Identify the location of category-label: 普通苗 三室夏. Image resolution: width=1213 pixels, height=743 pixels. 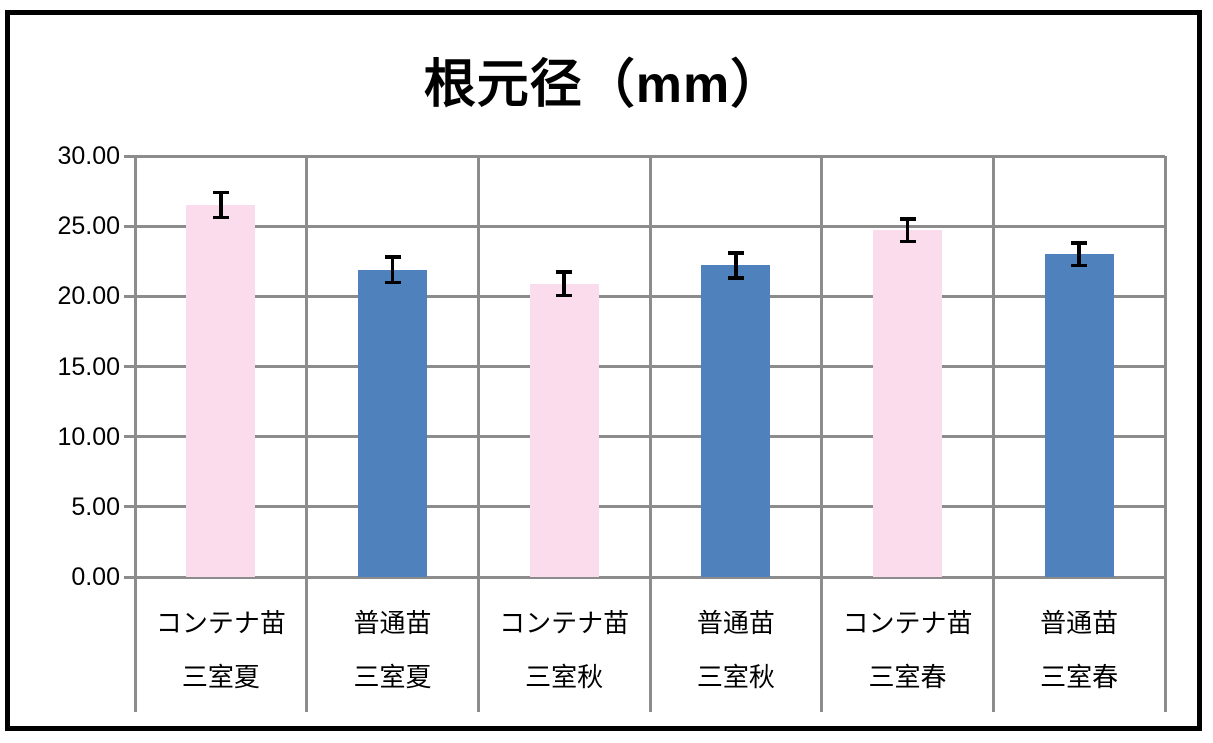
(393, 636).